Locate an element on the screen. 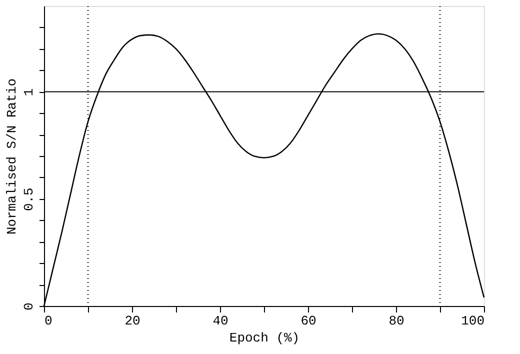 This screenshot has width=520, height=354. x-tick-label: 80 is located at coordinates (396, 321).